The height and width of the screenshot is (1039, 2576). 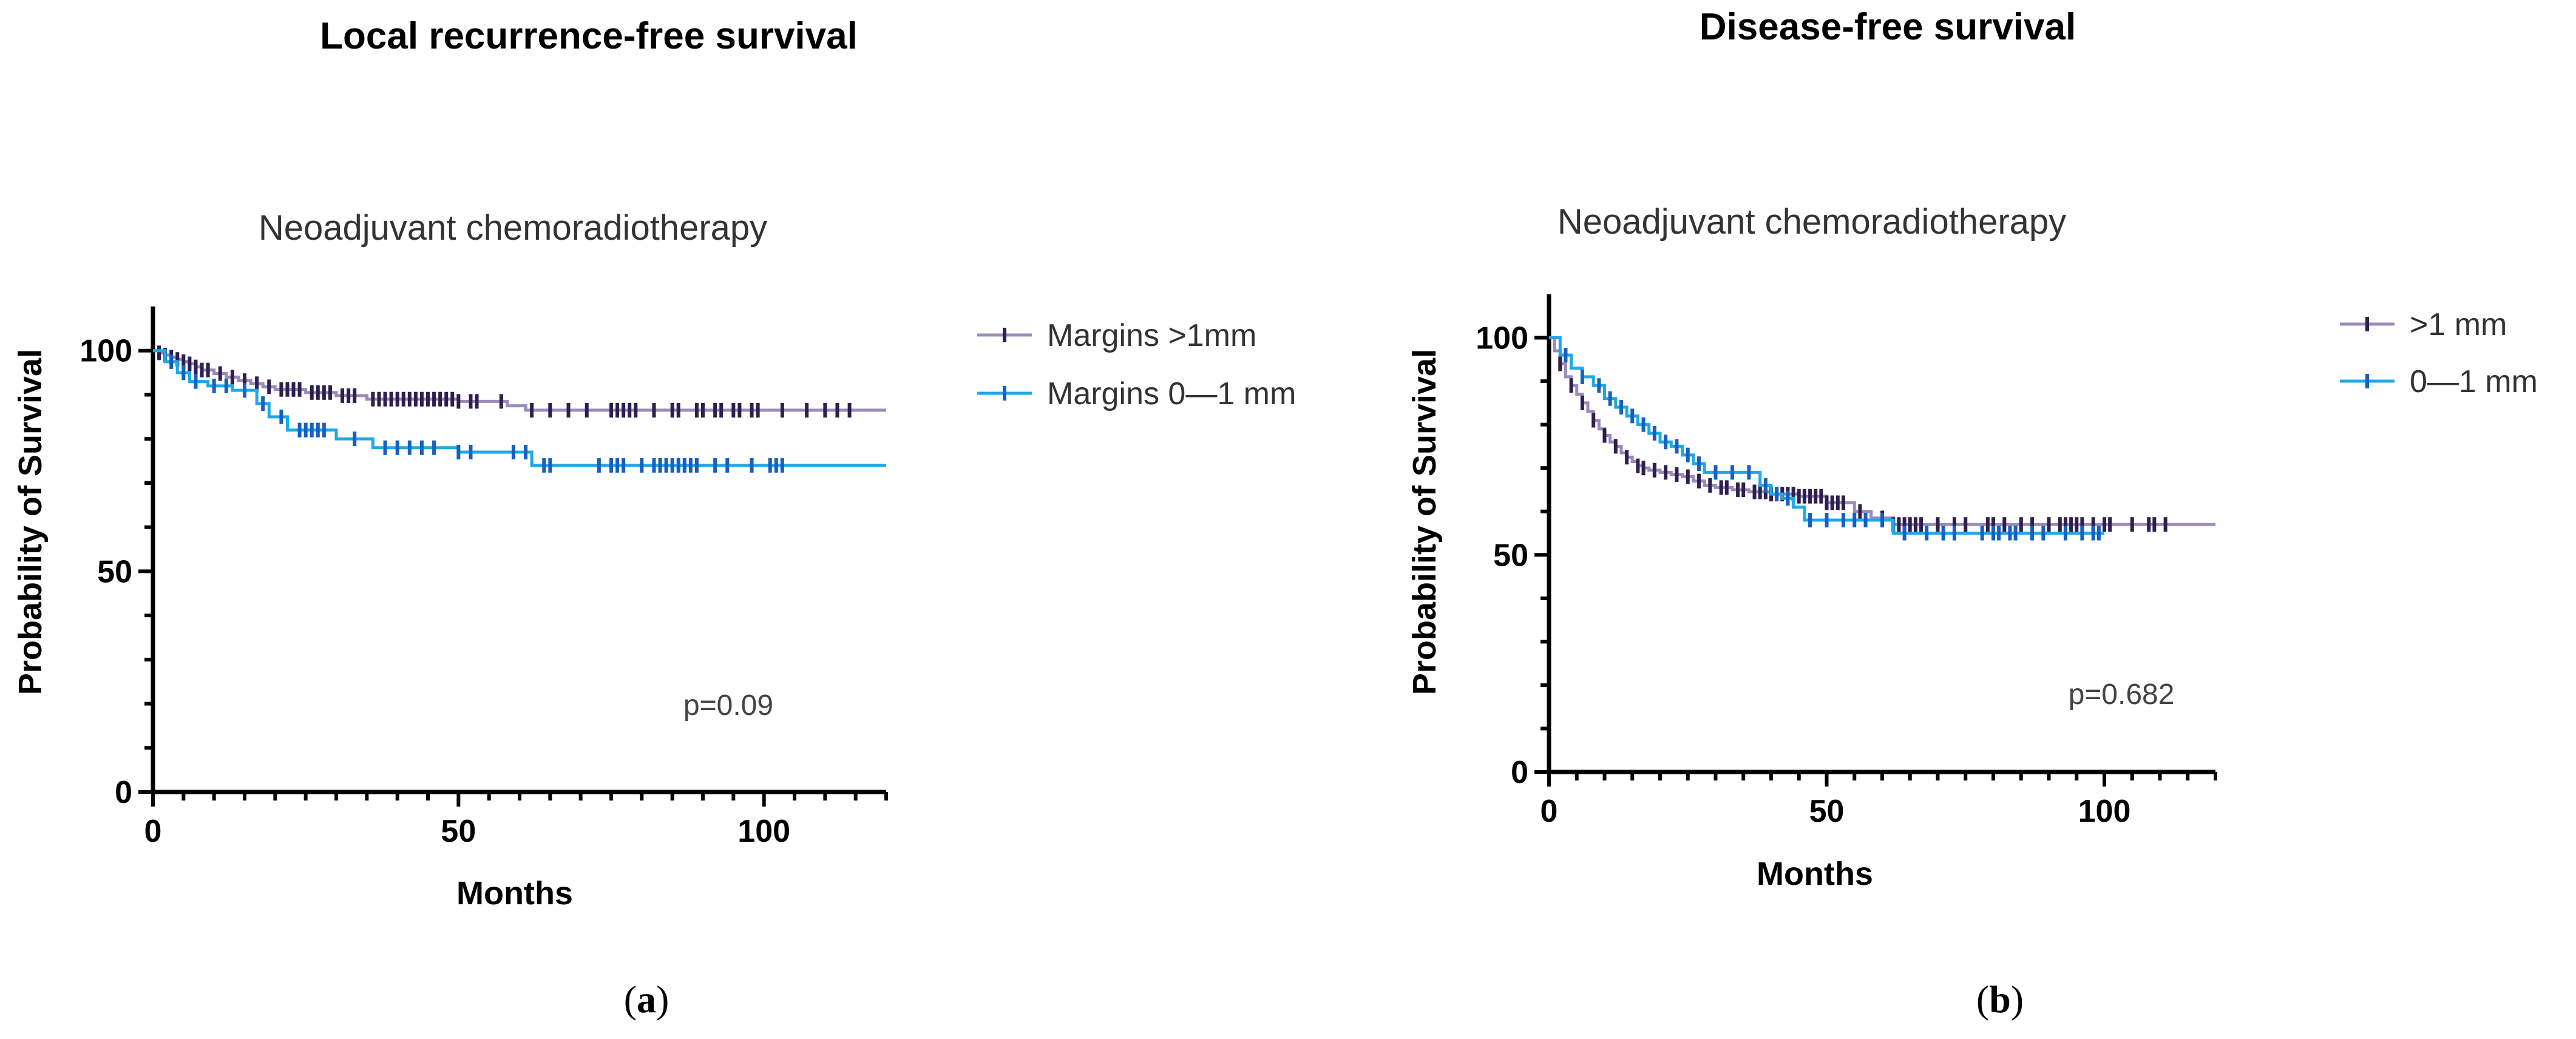 I want to click on panel-b-subtitle: Neoadjuvant chemoradiotherapy, so click(x=1812, y=222).